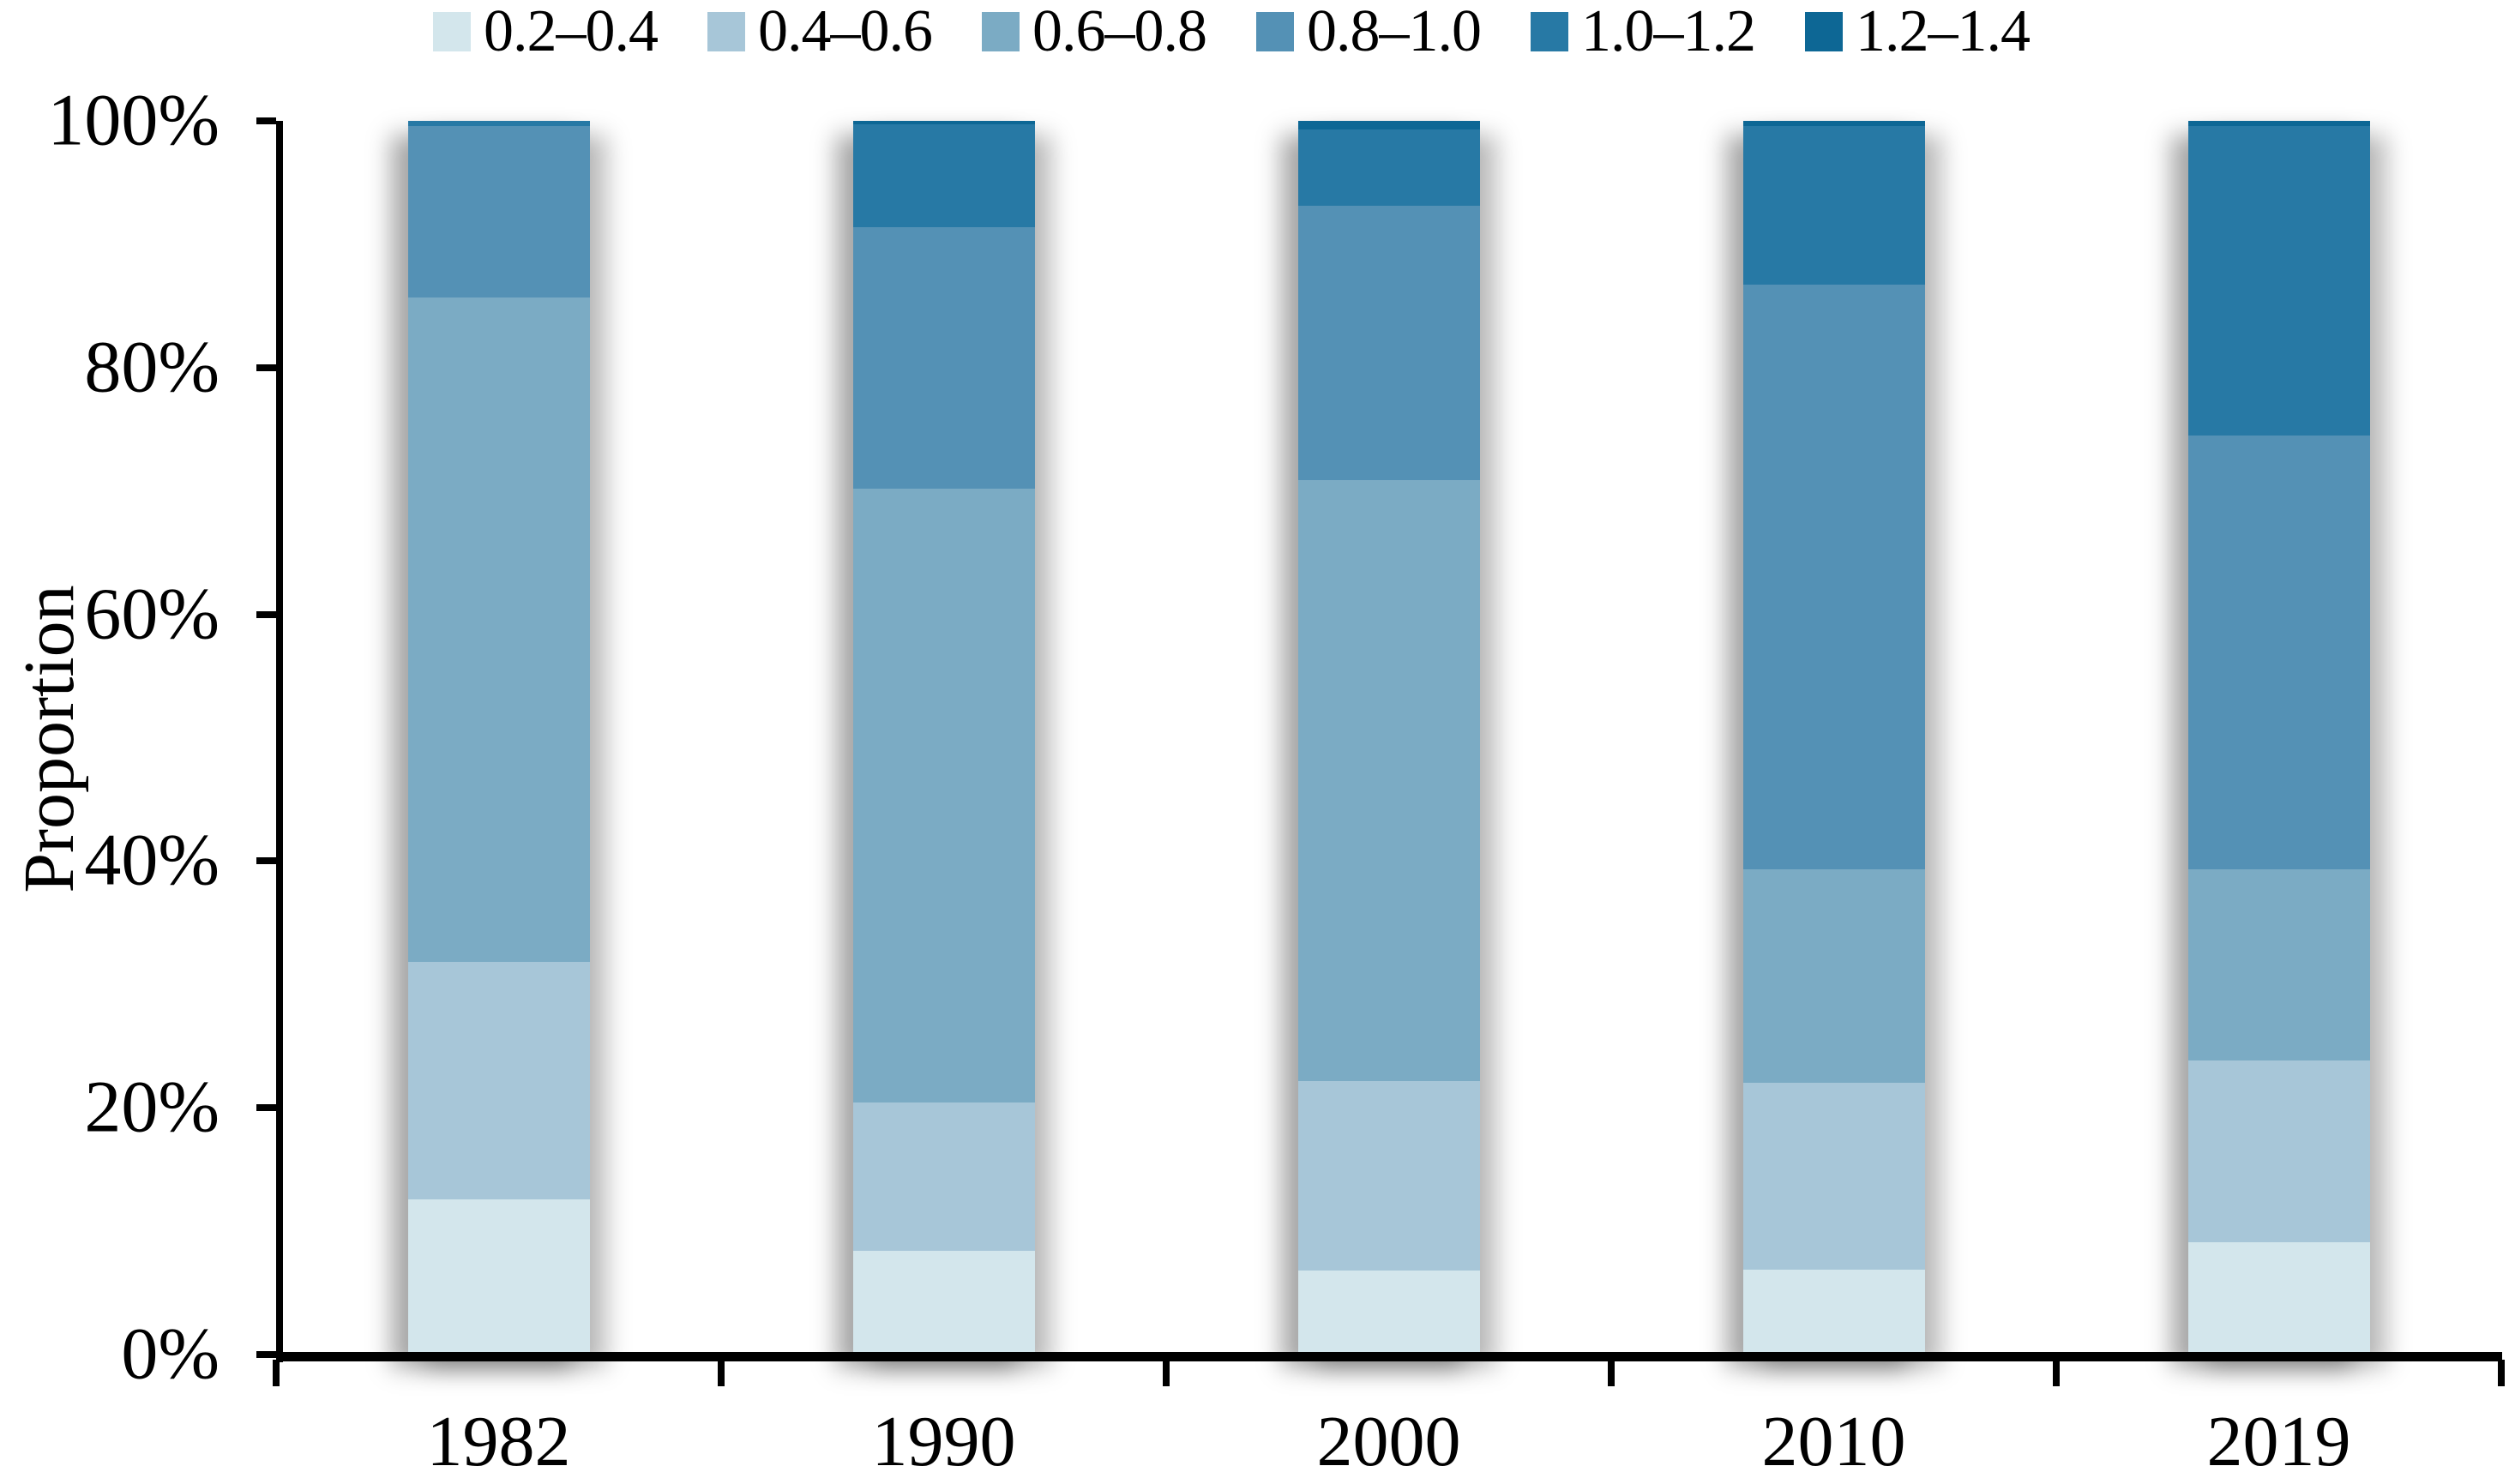 The height and width of the screenshot is (1484, 2515). I want to click on bar-2010, so click(1834, 738).